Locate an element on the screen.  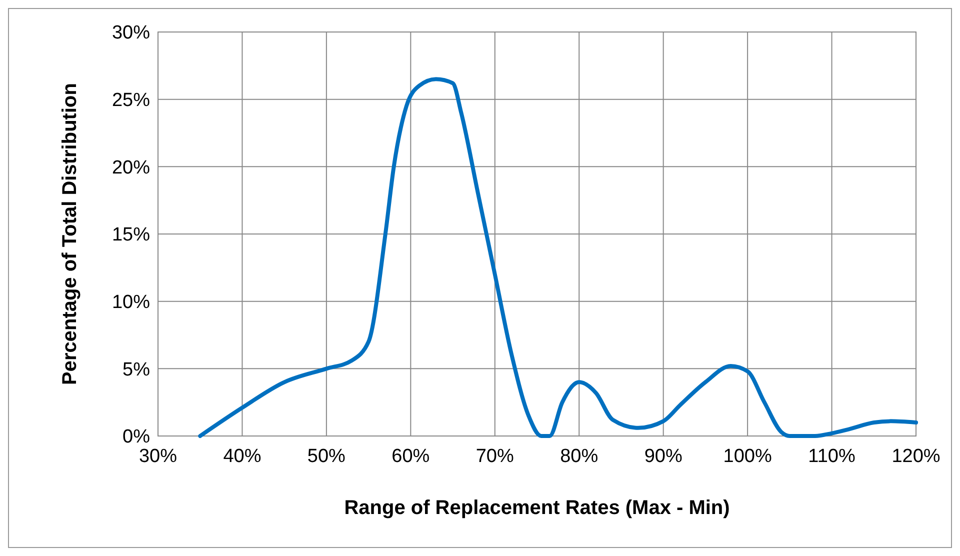
y-axis-title: Percentage of Total Distribution is located at coordinates (70, 234).